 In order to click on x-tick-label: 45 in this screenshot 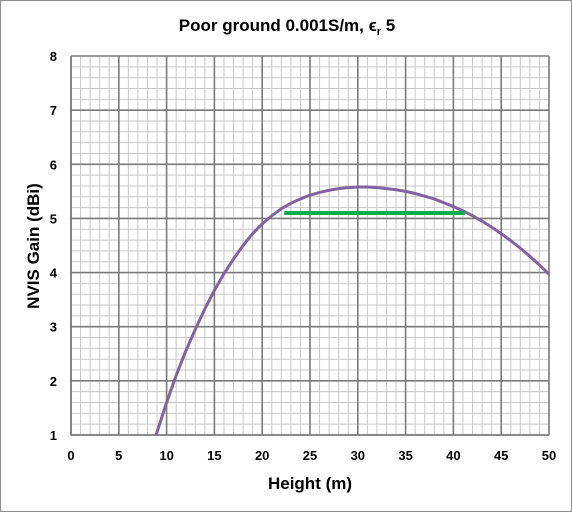, I will do `click(501, 455)`.